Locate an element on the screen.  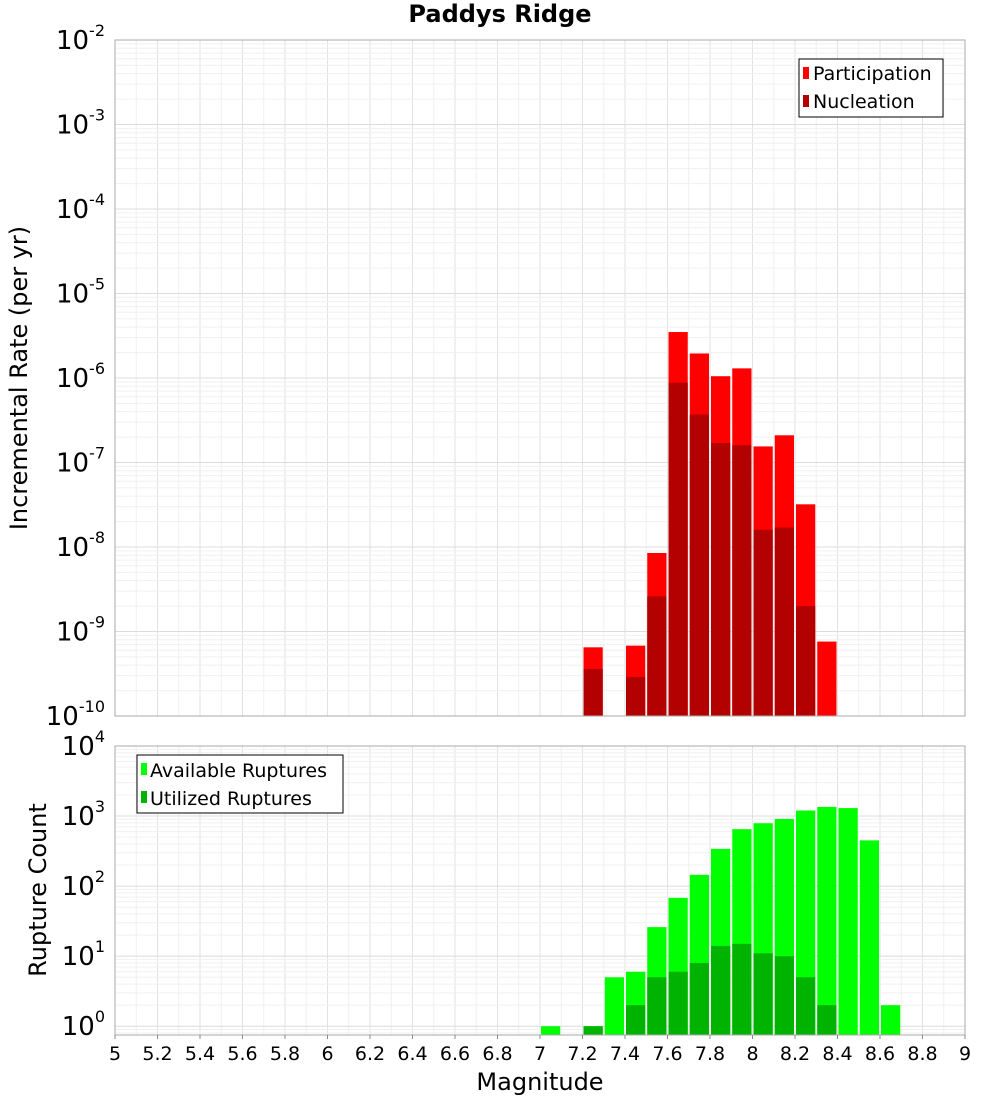
count-y-tick-label: 10⁰ is located at coordinates (83, 1024).